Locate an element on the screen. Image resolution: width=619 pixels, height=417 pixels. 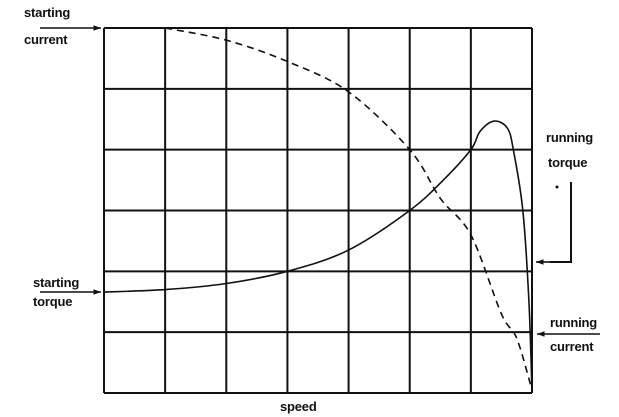
running-torque-arrowhead is located at coordinates (540, 262).